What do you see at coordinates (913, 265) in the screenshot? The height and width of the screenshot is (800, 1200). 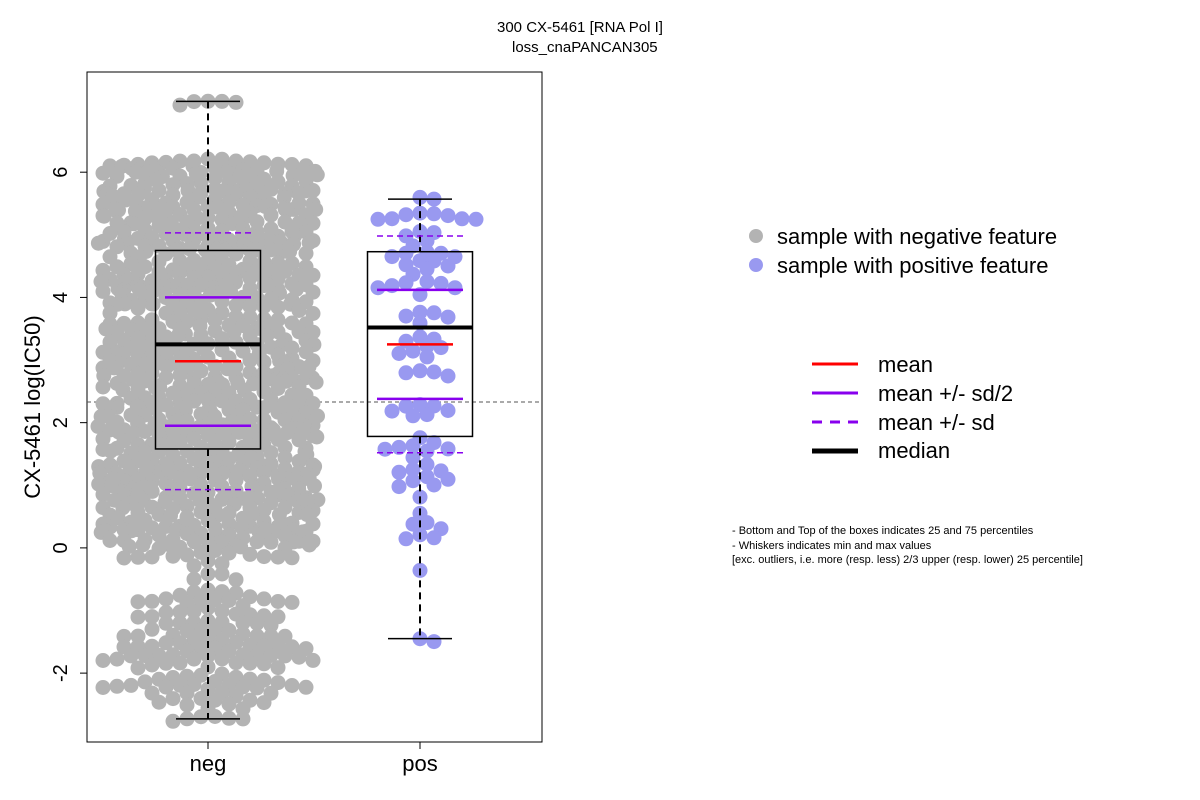 I see `legend-label-positive: sample with positive feature` at bounding box center [913, 265].